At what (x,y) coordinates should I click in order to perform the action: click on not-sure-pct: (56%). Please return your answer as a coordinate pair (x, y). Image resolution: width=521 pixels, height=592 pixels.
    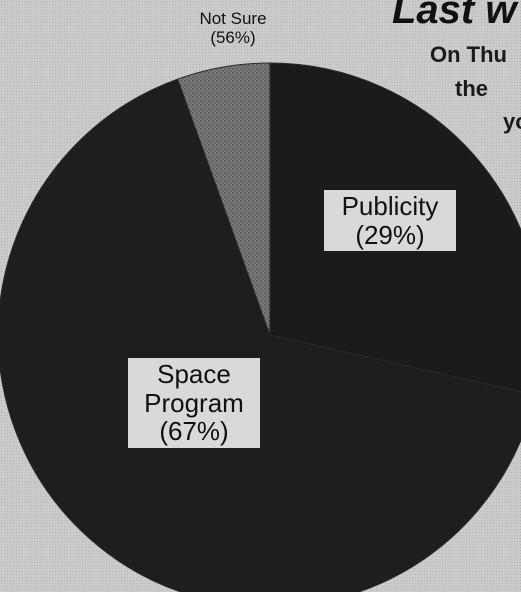
    Looking at the image, I should click on (233, 38).